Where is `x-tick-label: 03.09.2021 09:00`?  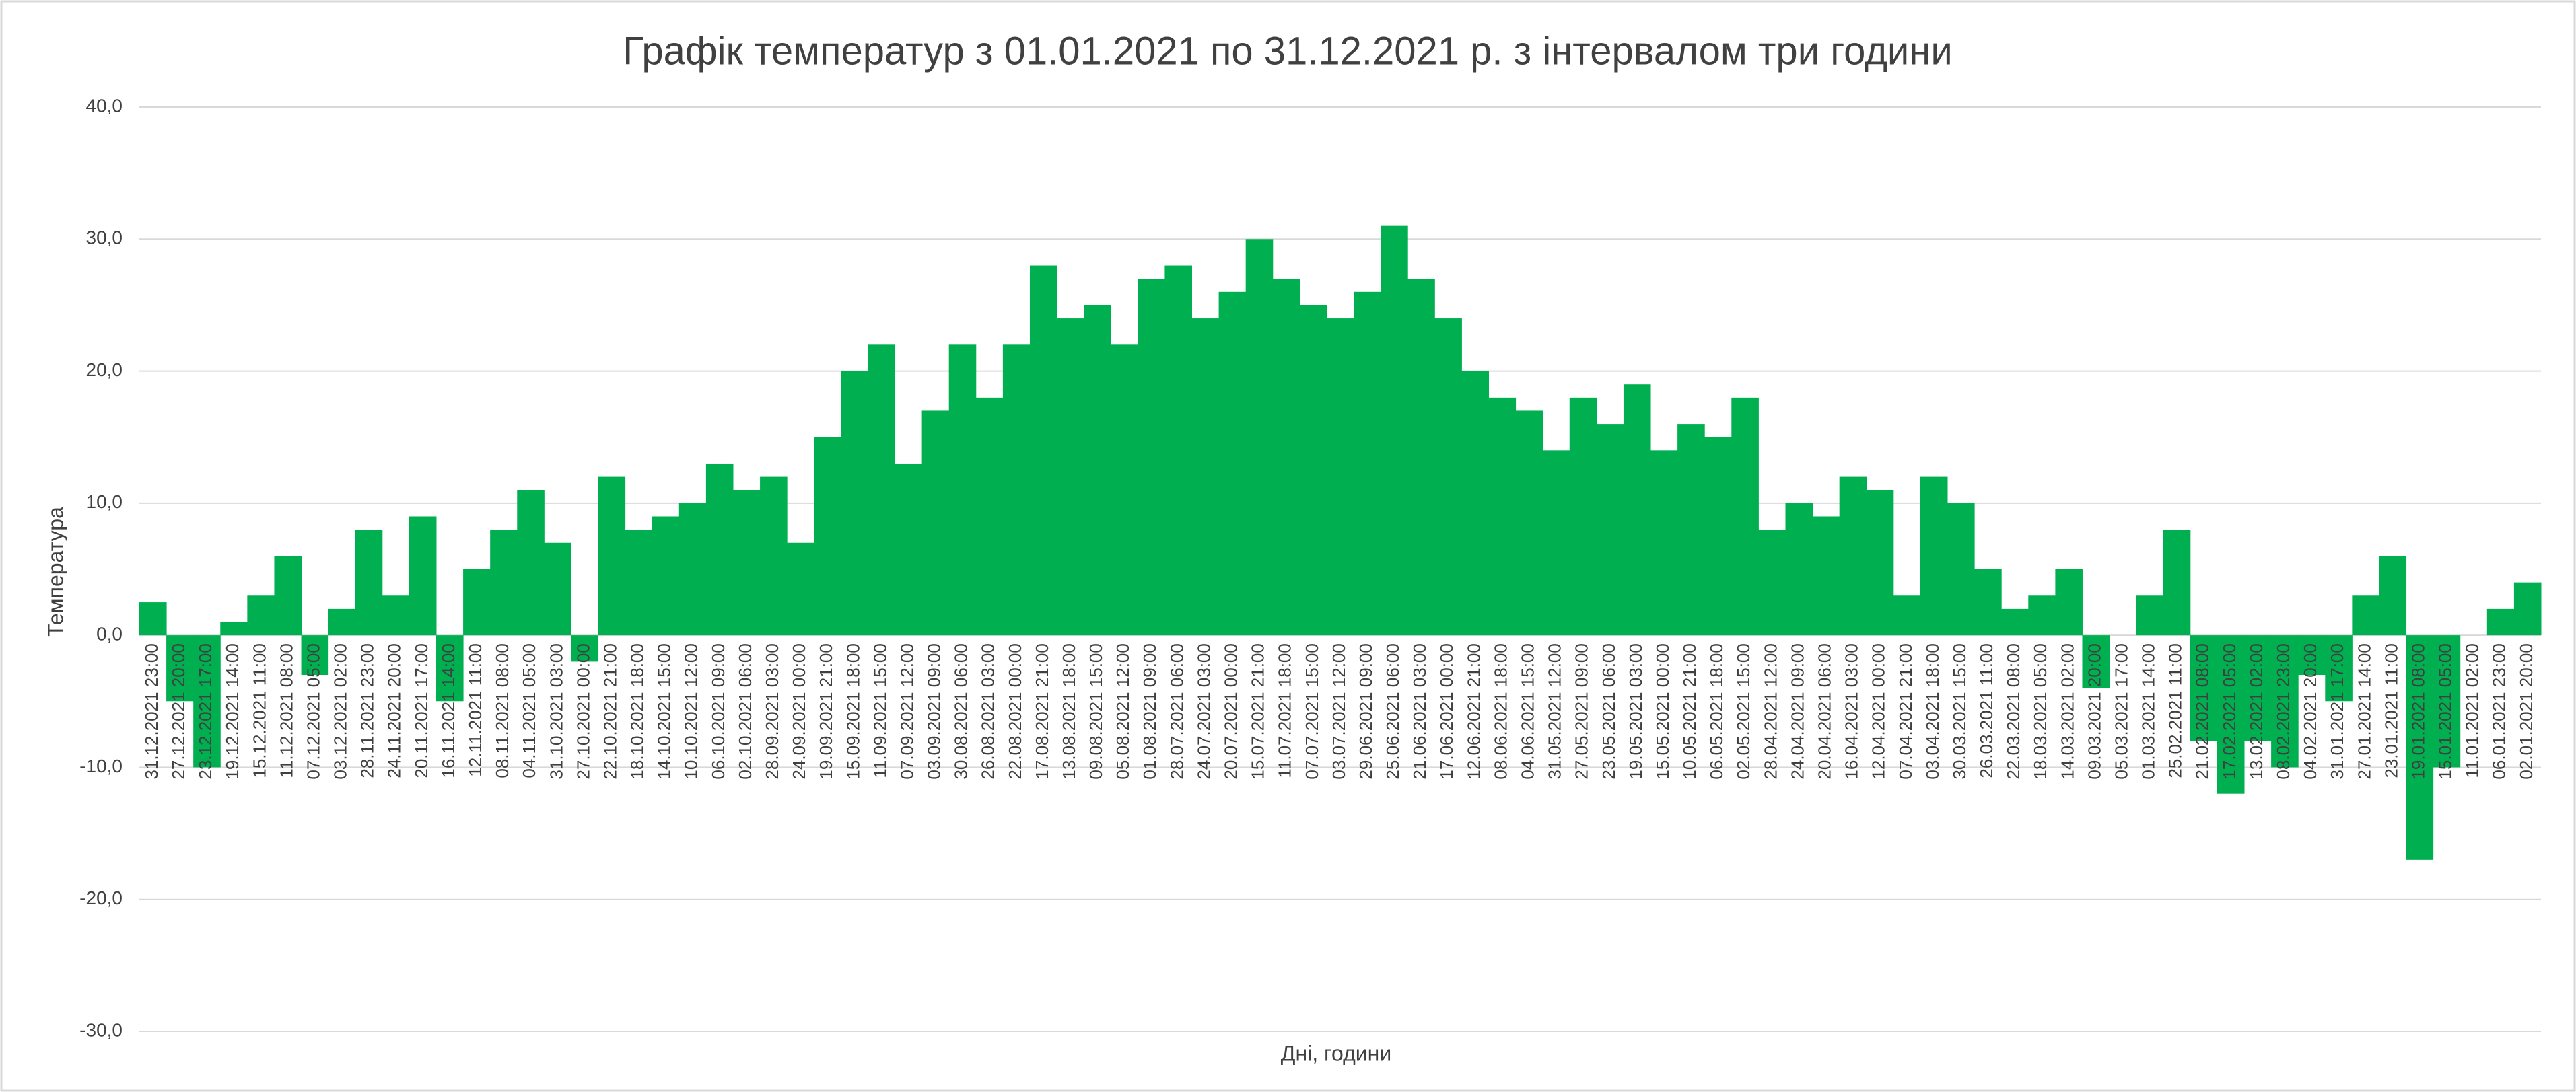 x-tick-label: 03.09.2021 09:00 is located at coordinates (934, 711).